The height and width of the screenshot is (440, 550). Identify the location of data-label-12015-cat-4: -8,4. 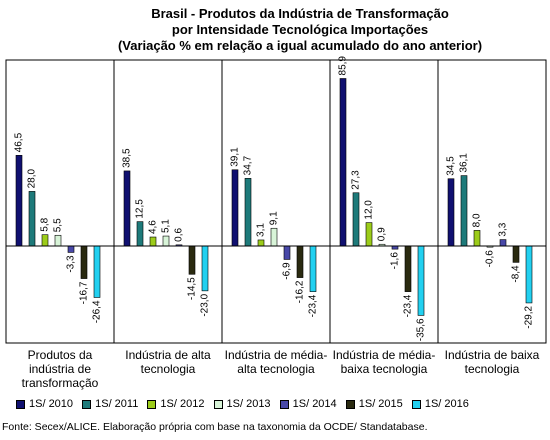
(516, 274).